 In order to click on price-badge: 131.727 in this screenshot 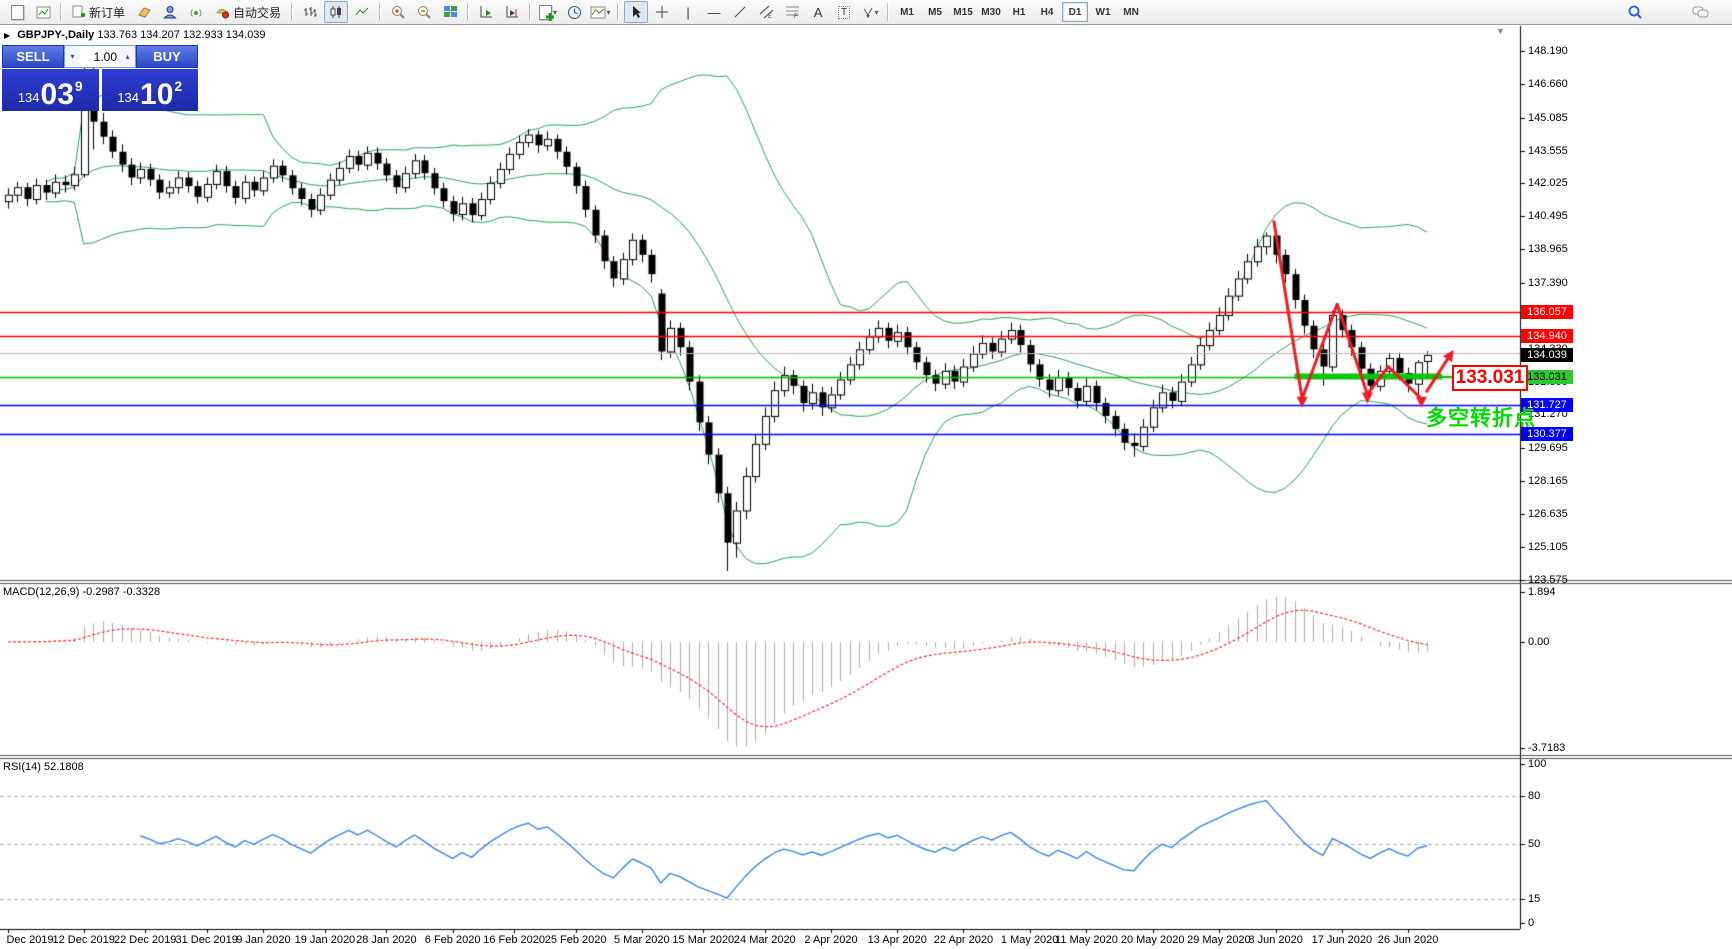, I will do `click(1547, 404)`.